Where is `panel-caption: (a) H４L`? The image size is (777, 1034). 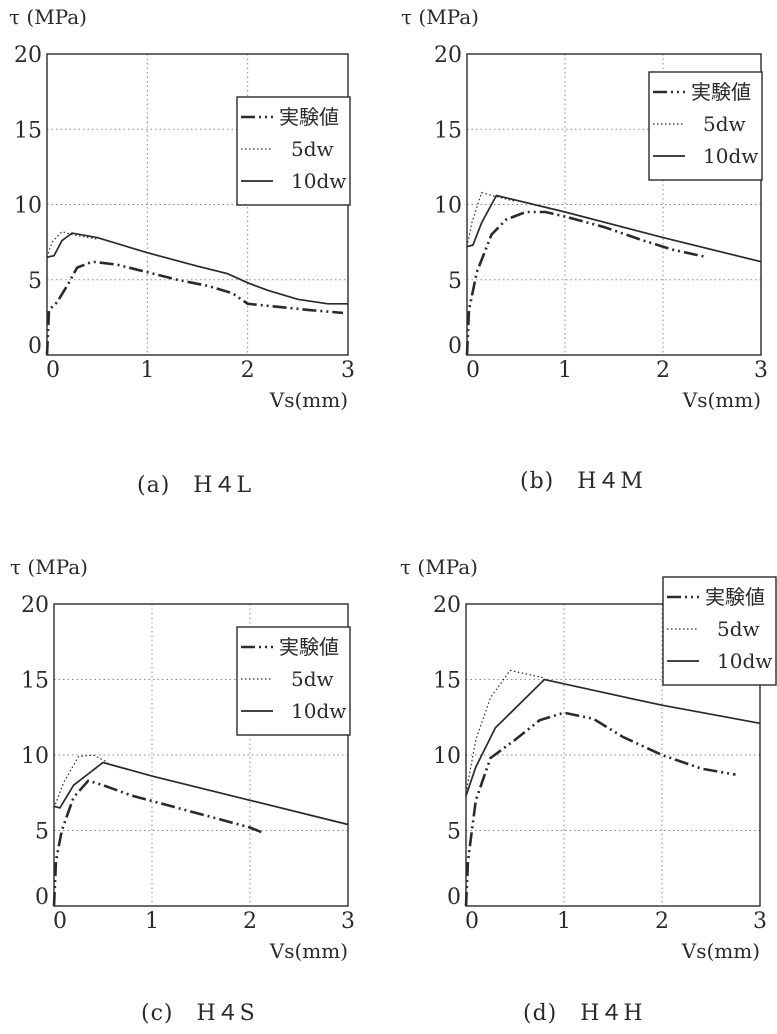
panel-caption: (a) H４L is located at coordinates (194, 485).